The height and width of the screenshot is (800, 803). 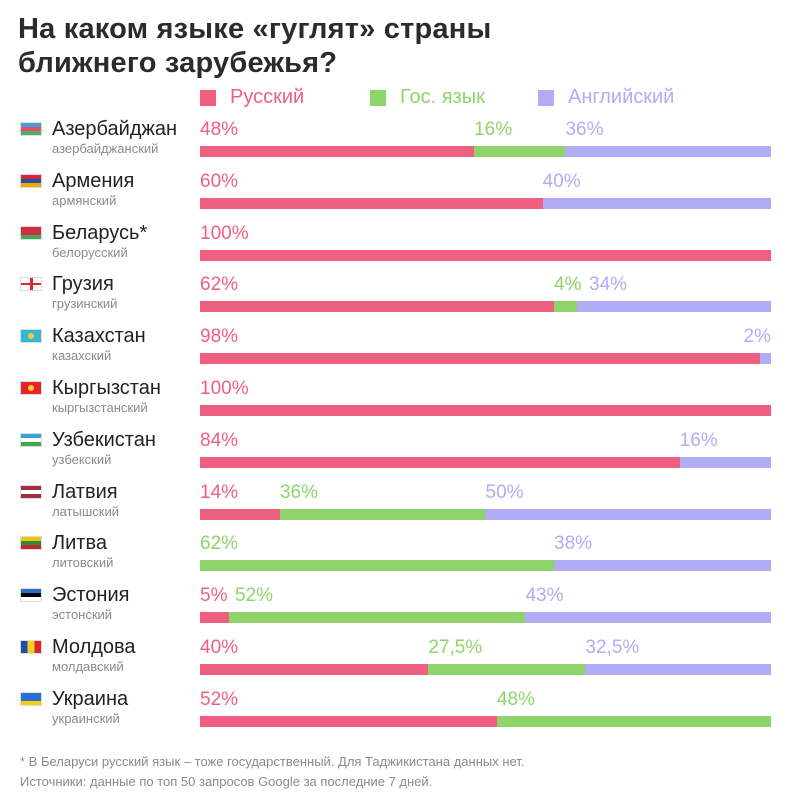 I want to click on data-label-state: 36%, so click(x=298, y=492).